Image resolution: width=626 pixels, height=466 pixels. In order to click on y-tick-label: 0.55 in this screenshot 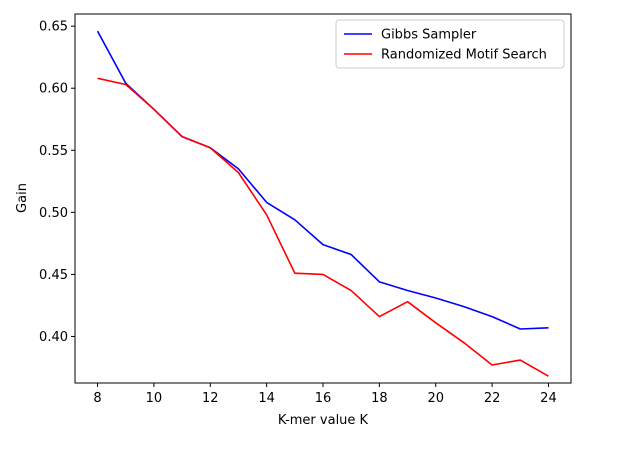, I will do `click(53, 151)`.